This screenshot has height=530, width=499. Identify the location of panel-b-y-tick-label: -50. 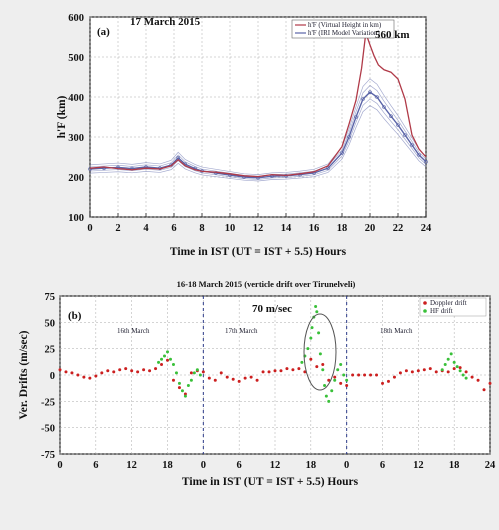
(48, 429).